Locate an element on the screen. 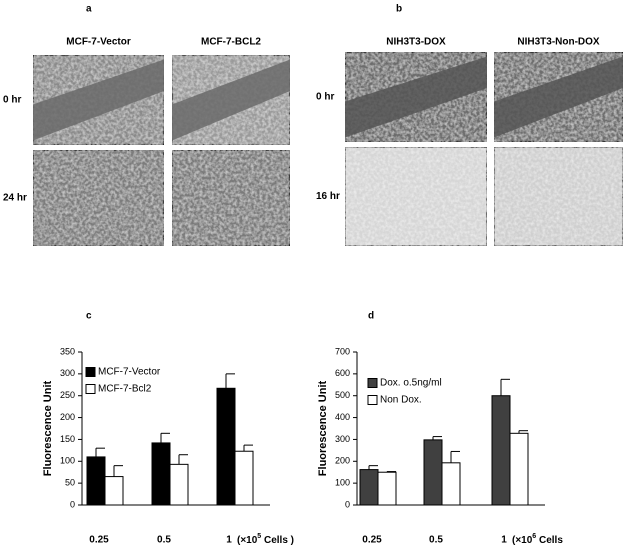  y-tick-label: 350 is located at coordinates (67, 351).